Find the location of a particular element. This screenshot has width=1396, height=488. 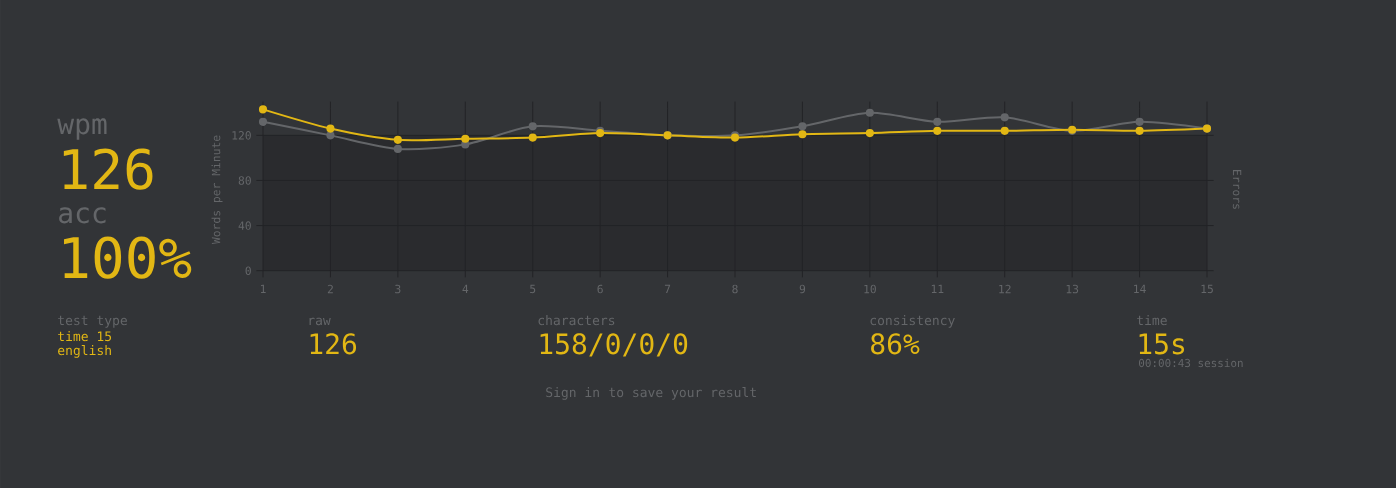

text: 15s is located at coordinates (1162, 344).